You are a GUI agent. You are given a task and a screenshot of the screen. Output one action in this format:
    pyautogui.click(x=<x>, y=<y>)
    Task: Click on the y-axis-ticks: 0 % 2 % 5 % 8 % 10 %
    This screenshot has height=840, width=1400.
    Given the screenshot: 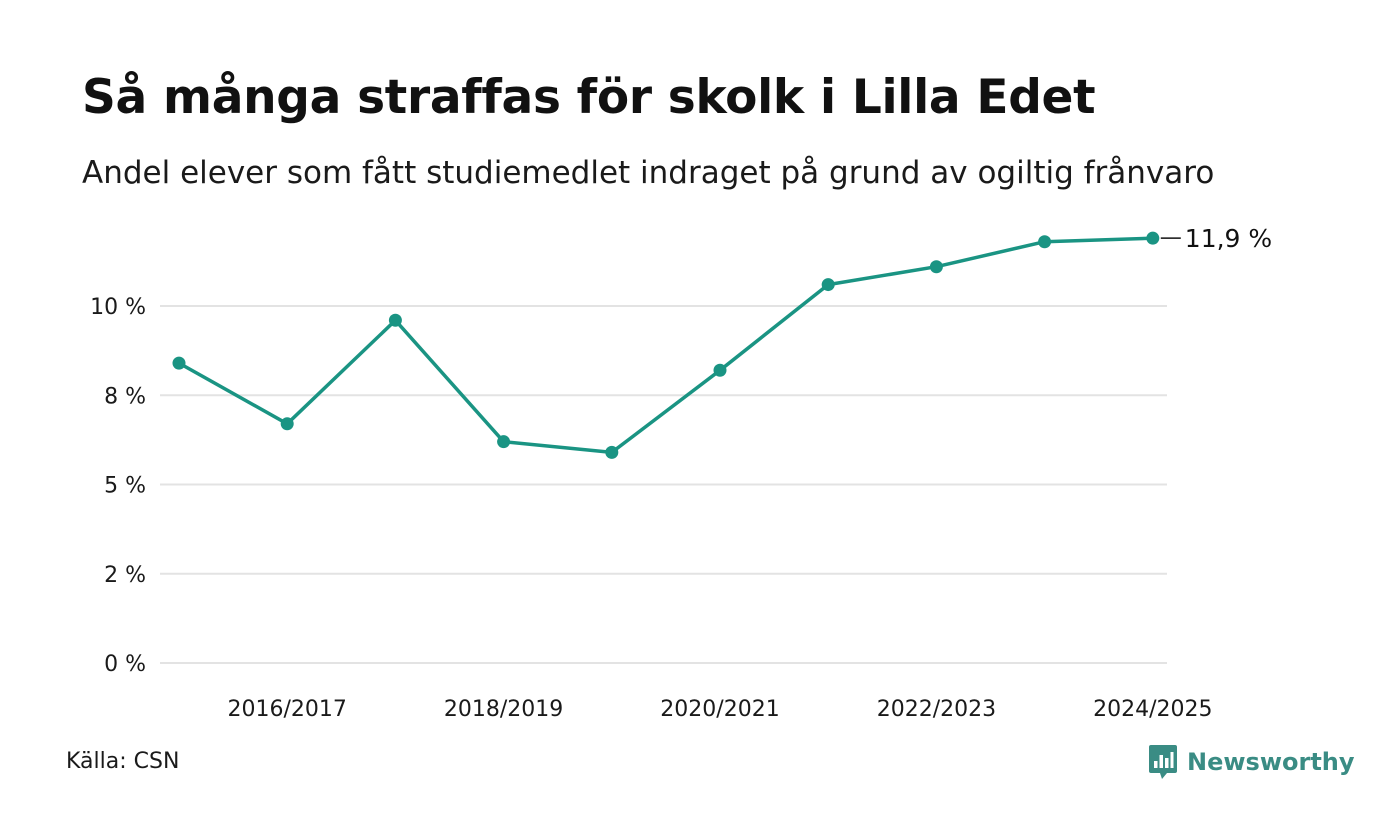 What is the action you would take?
    pyautogui.click(x=118, y=486)
    